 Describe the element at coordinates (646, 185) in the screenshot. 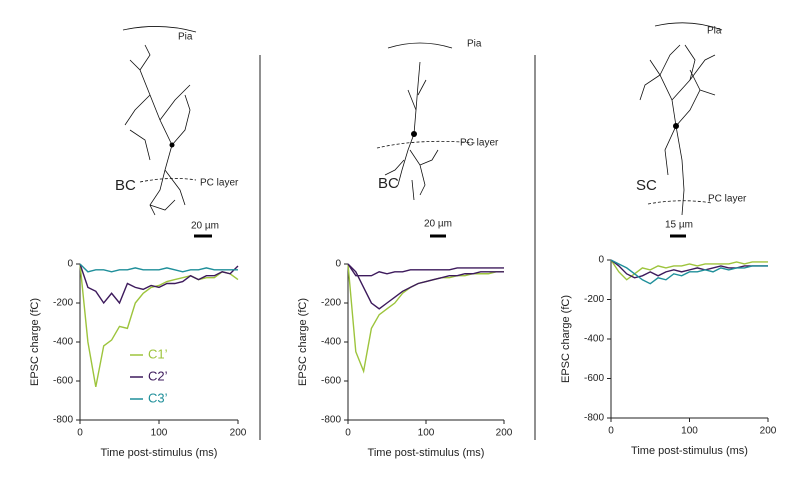

I see `annotation: SC` at that location.